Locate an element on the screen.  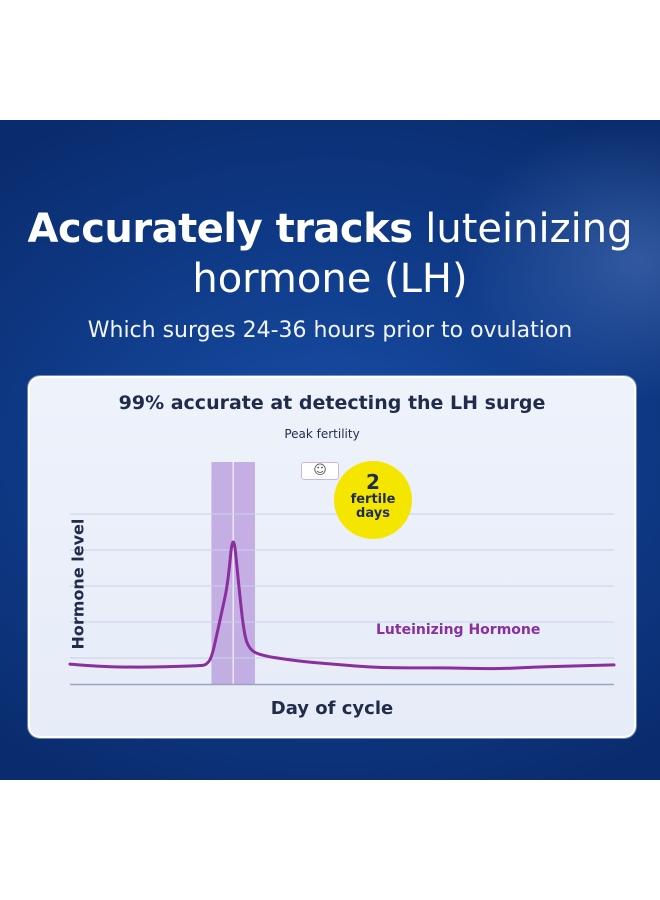
chart-title: 99% accurate at detecting the LH surge is located at coordinates (332, 403).